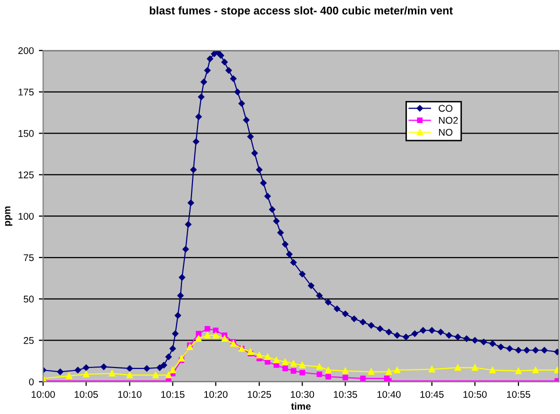 This screenshot has height=414, width=560. Describe the element at coordinates (432, 394) in the screenshot. I see `x-tick-label: 10:45` at that location.